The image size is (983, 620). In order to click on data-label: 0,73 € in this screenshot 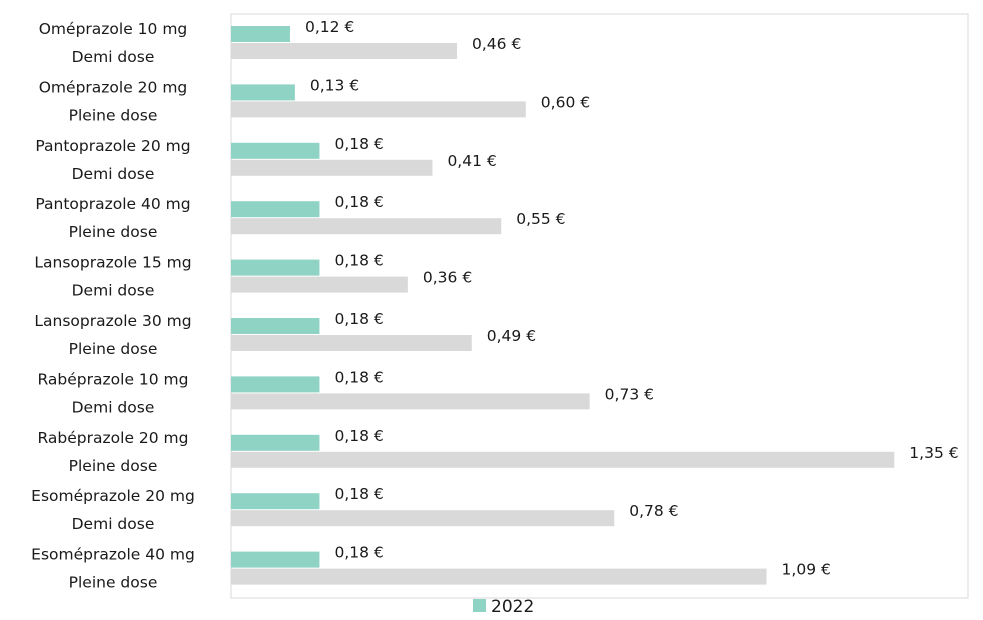, I will do `click(629, 394)`.